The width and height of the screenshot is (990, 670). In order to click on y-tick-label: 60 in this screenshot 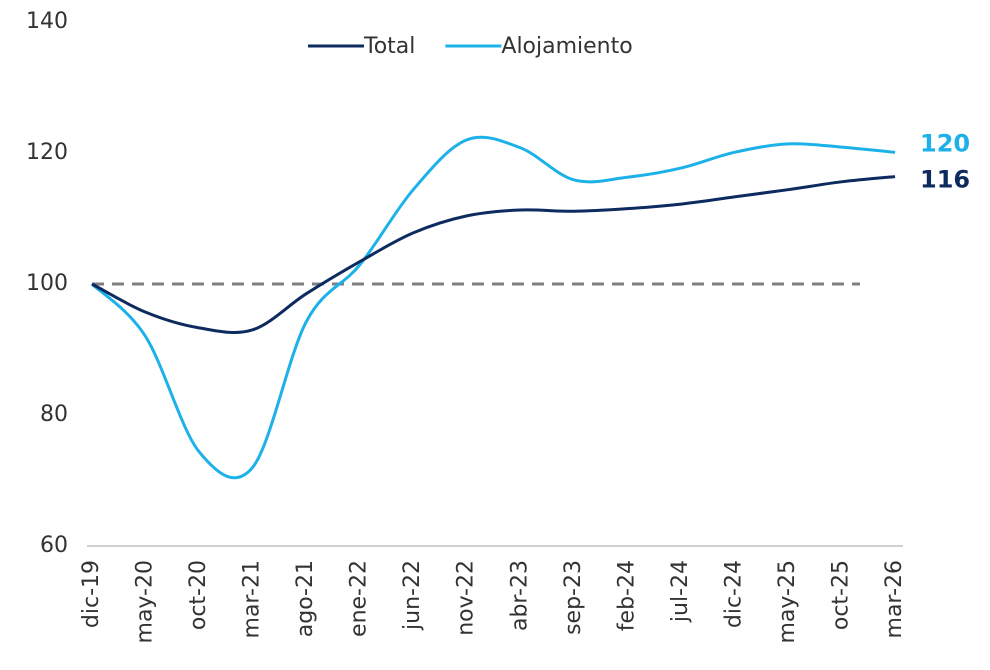, I will do `click(54, 545)`.